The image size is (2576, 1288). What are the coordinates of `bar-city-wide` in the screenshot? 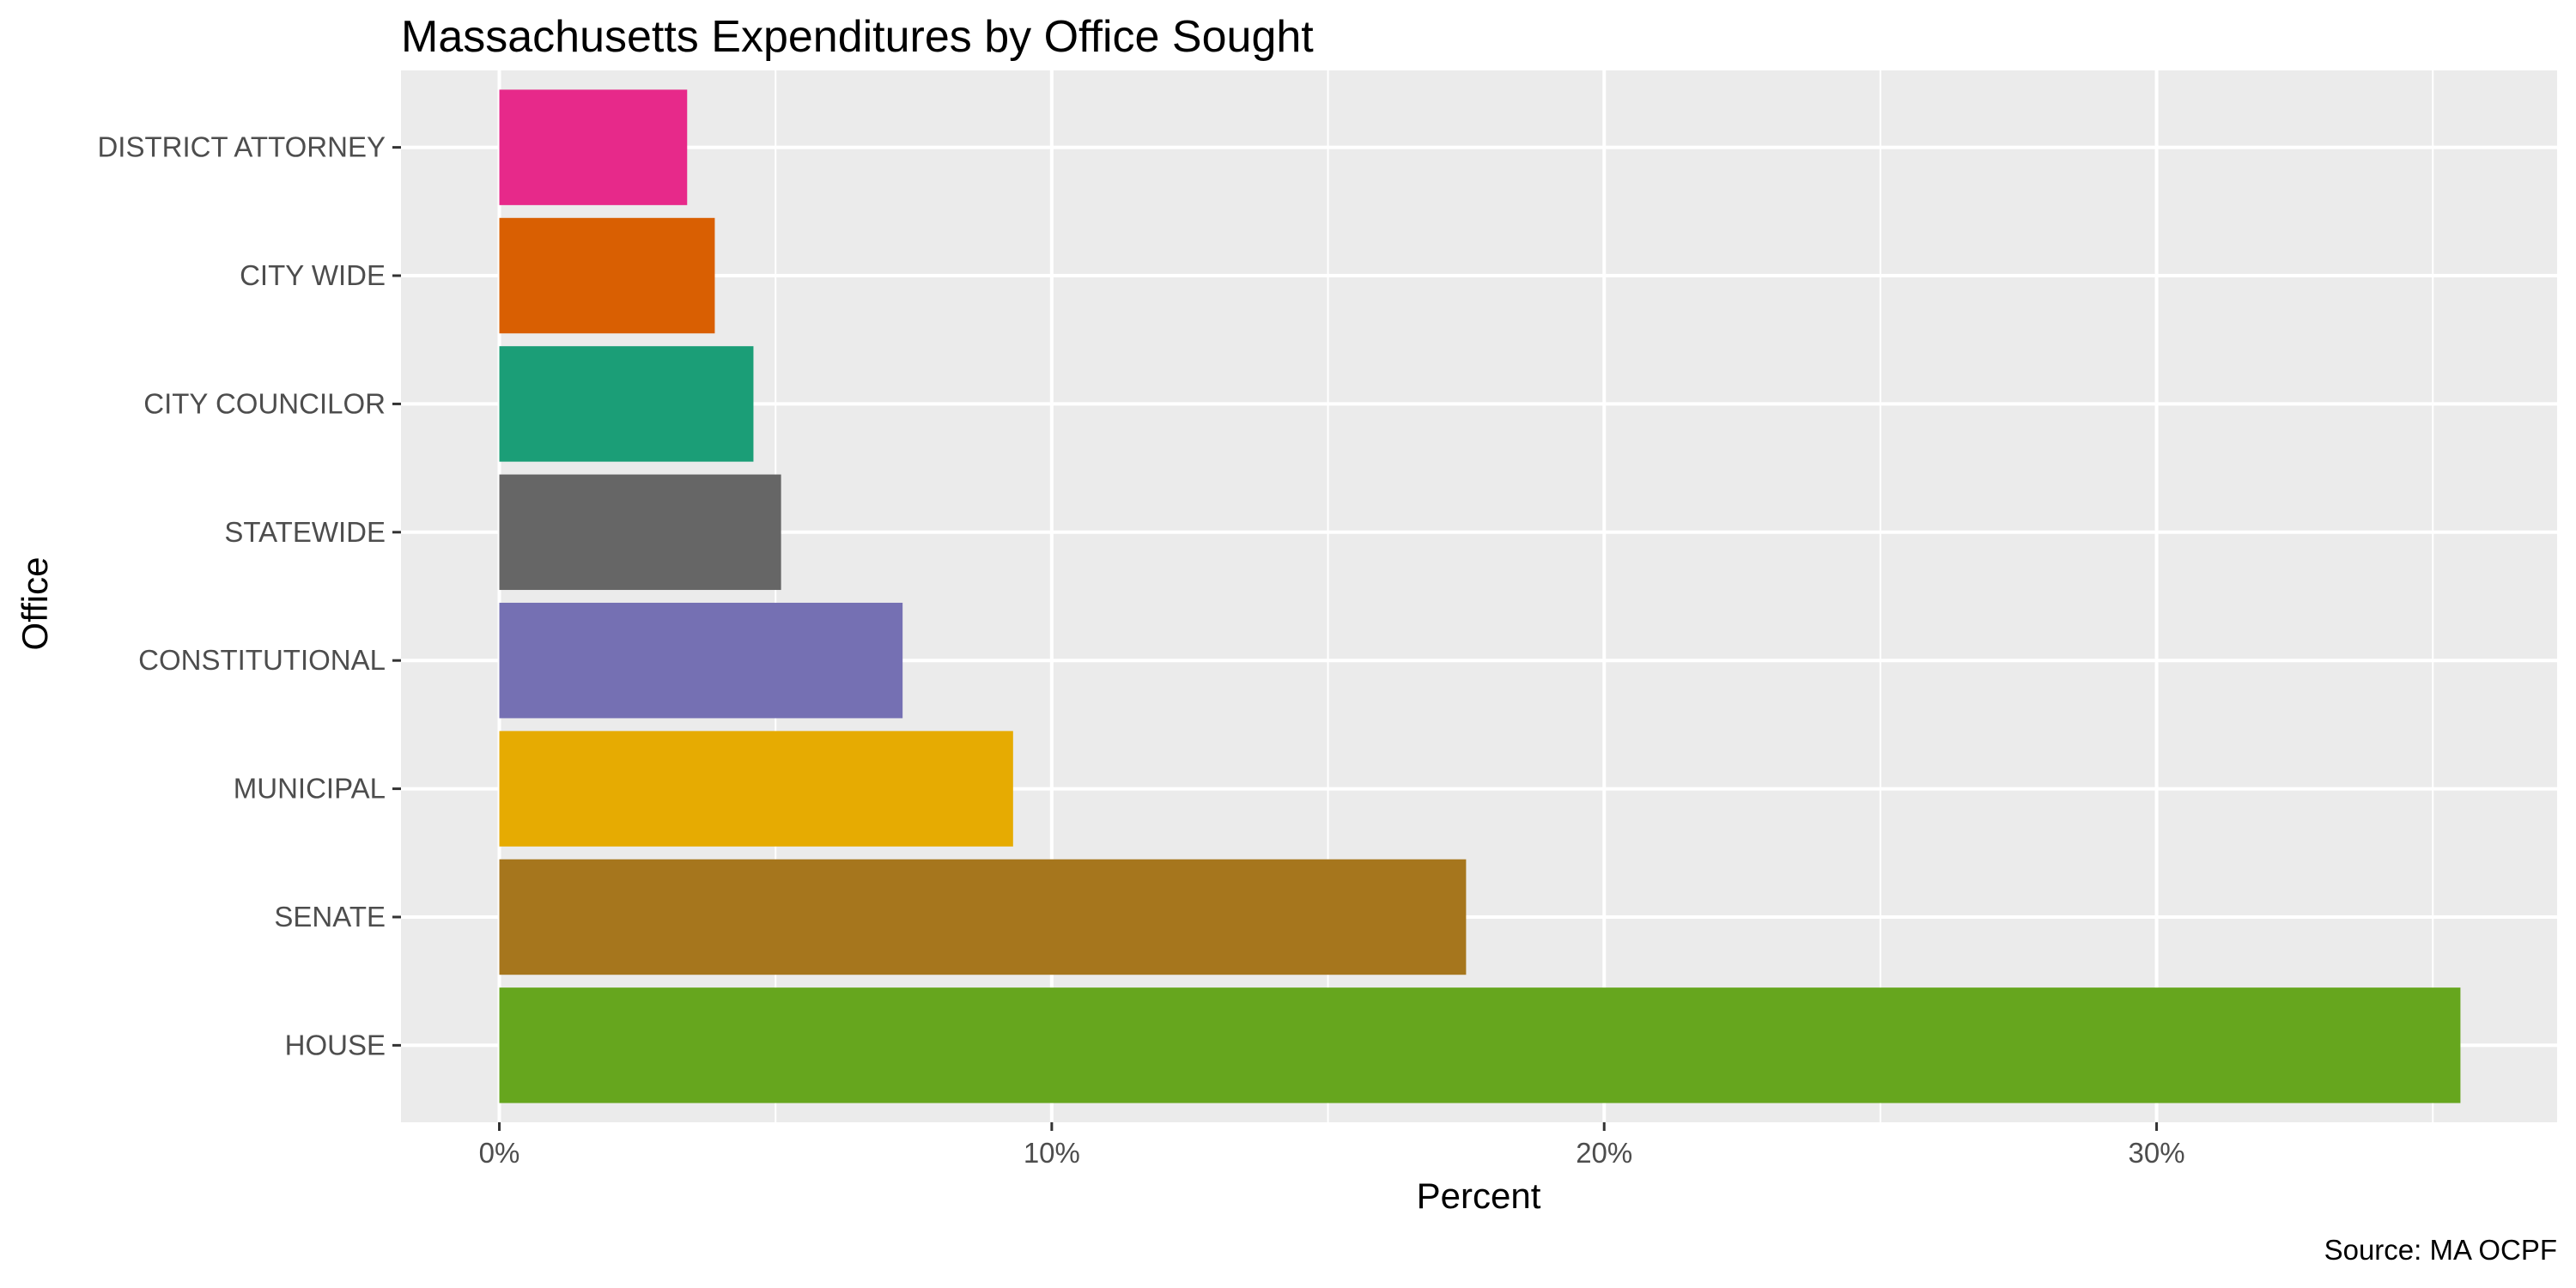 It's located at (607, 275).